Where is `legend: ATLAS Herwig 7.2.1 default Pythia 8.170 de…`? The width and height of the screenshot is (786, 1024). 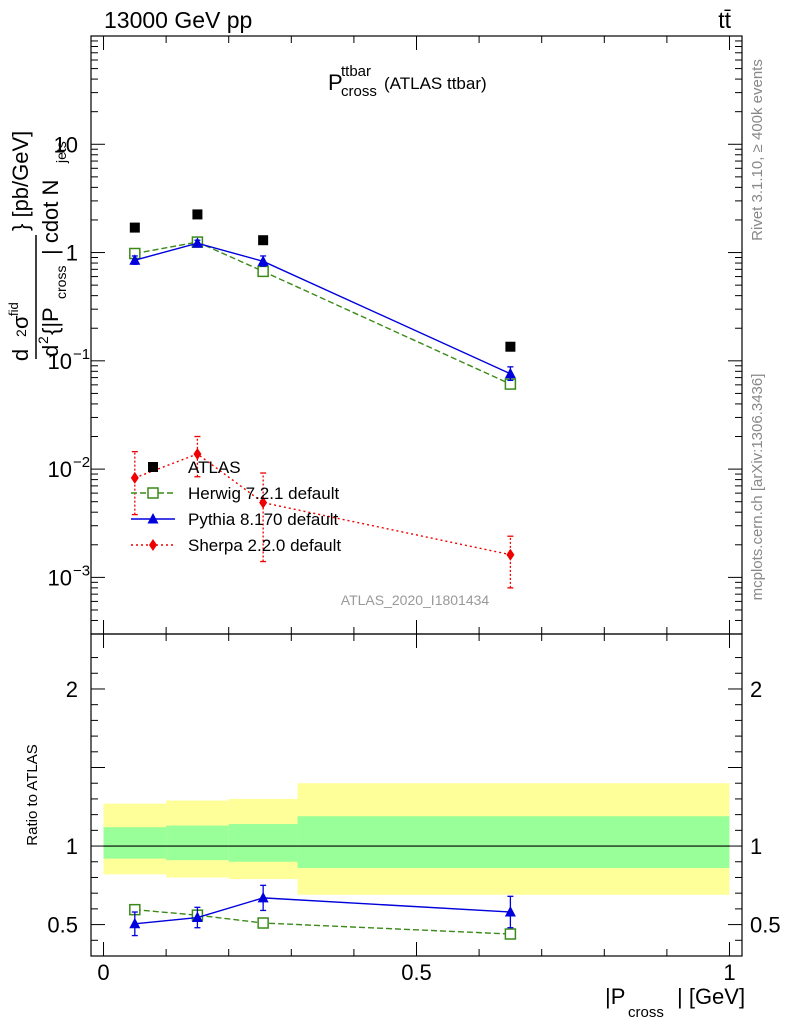 legend: ATLAS Herwig 7.2.1 default Pythia 8.170 de… is located at coordinates (236, 506).